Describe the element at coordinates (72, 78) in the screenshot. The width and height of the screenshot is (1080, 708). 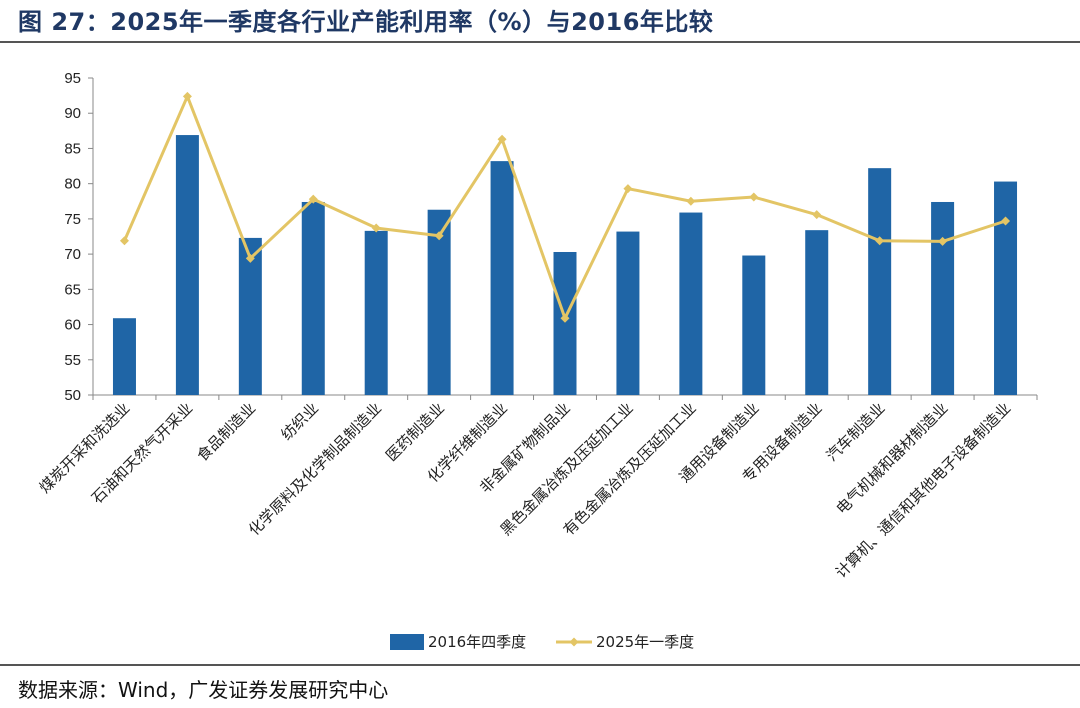
I see `y-tick-label: 95` at that location.